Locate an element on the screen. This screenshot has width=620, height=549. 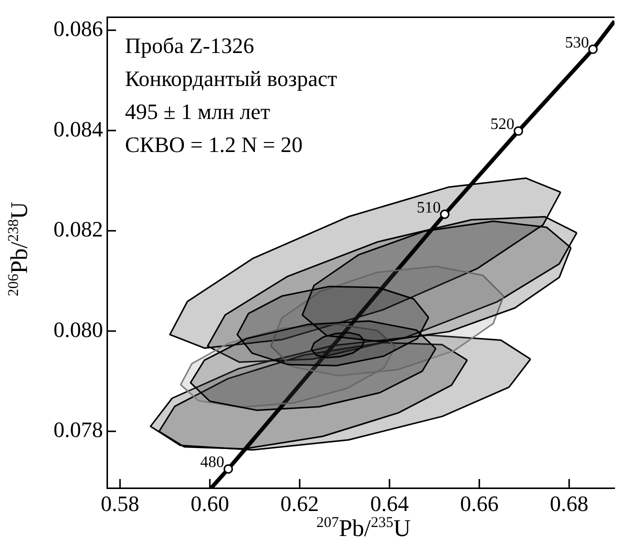
x-tick-label: 0.62 is located at coordinates (299, 503).